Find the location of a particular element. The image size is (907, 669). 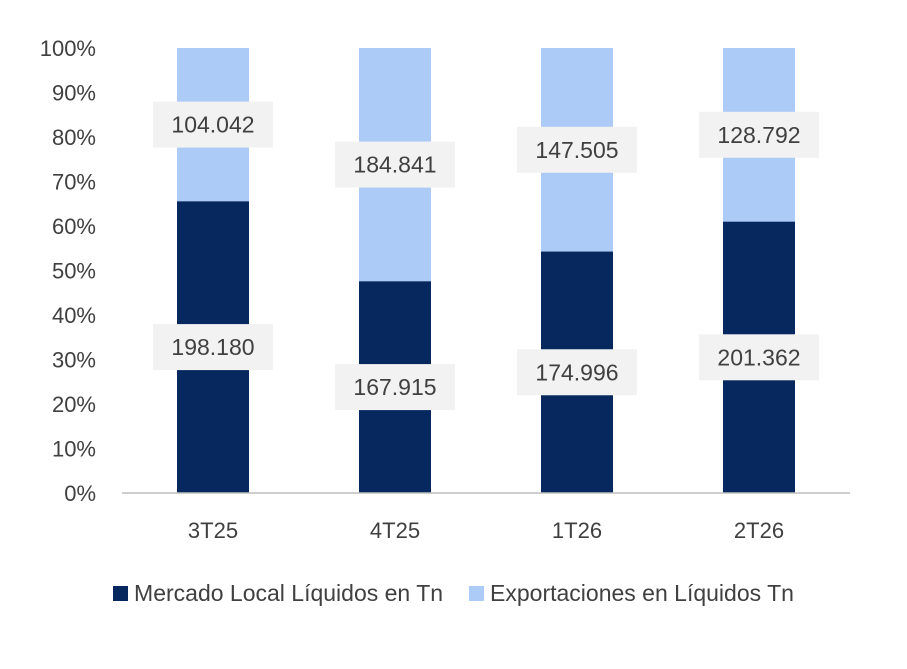

legend-swatch-mercado-local is located at coordinates (121, 593).